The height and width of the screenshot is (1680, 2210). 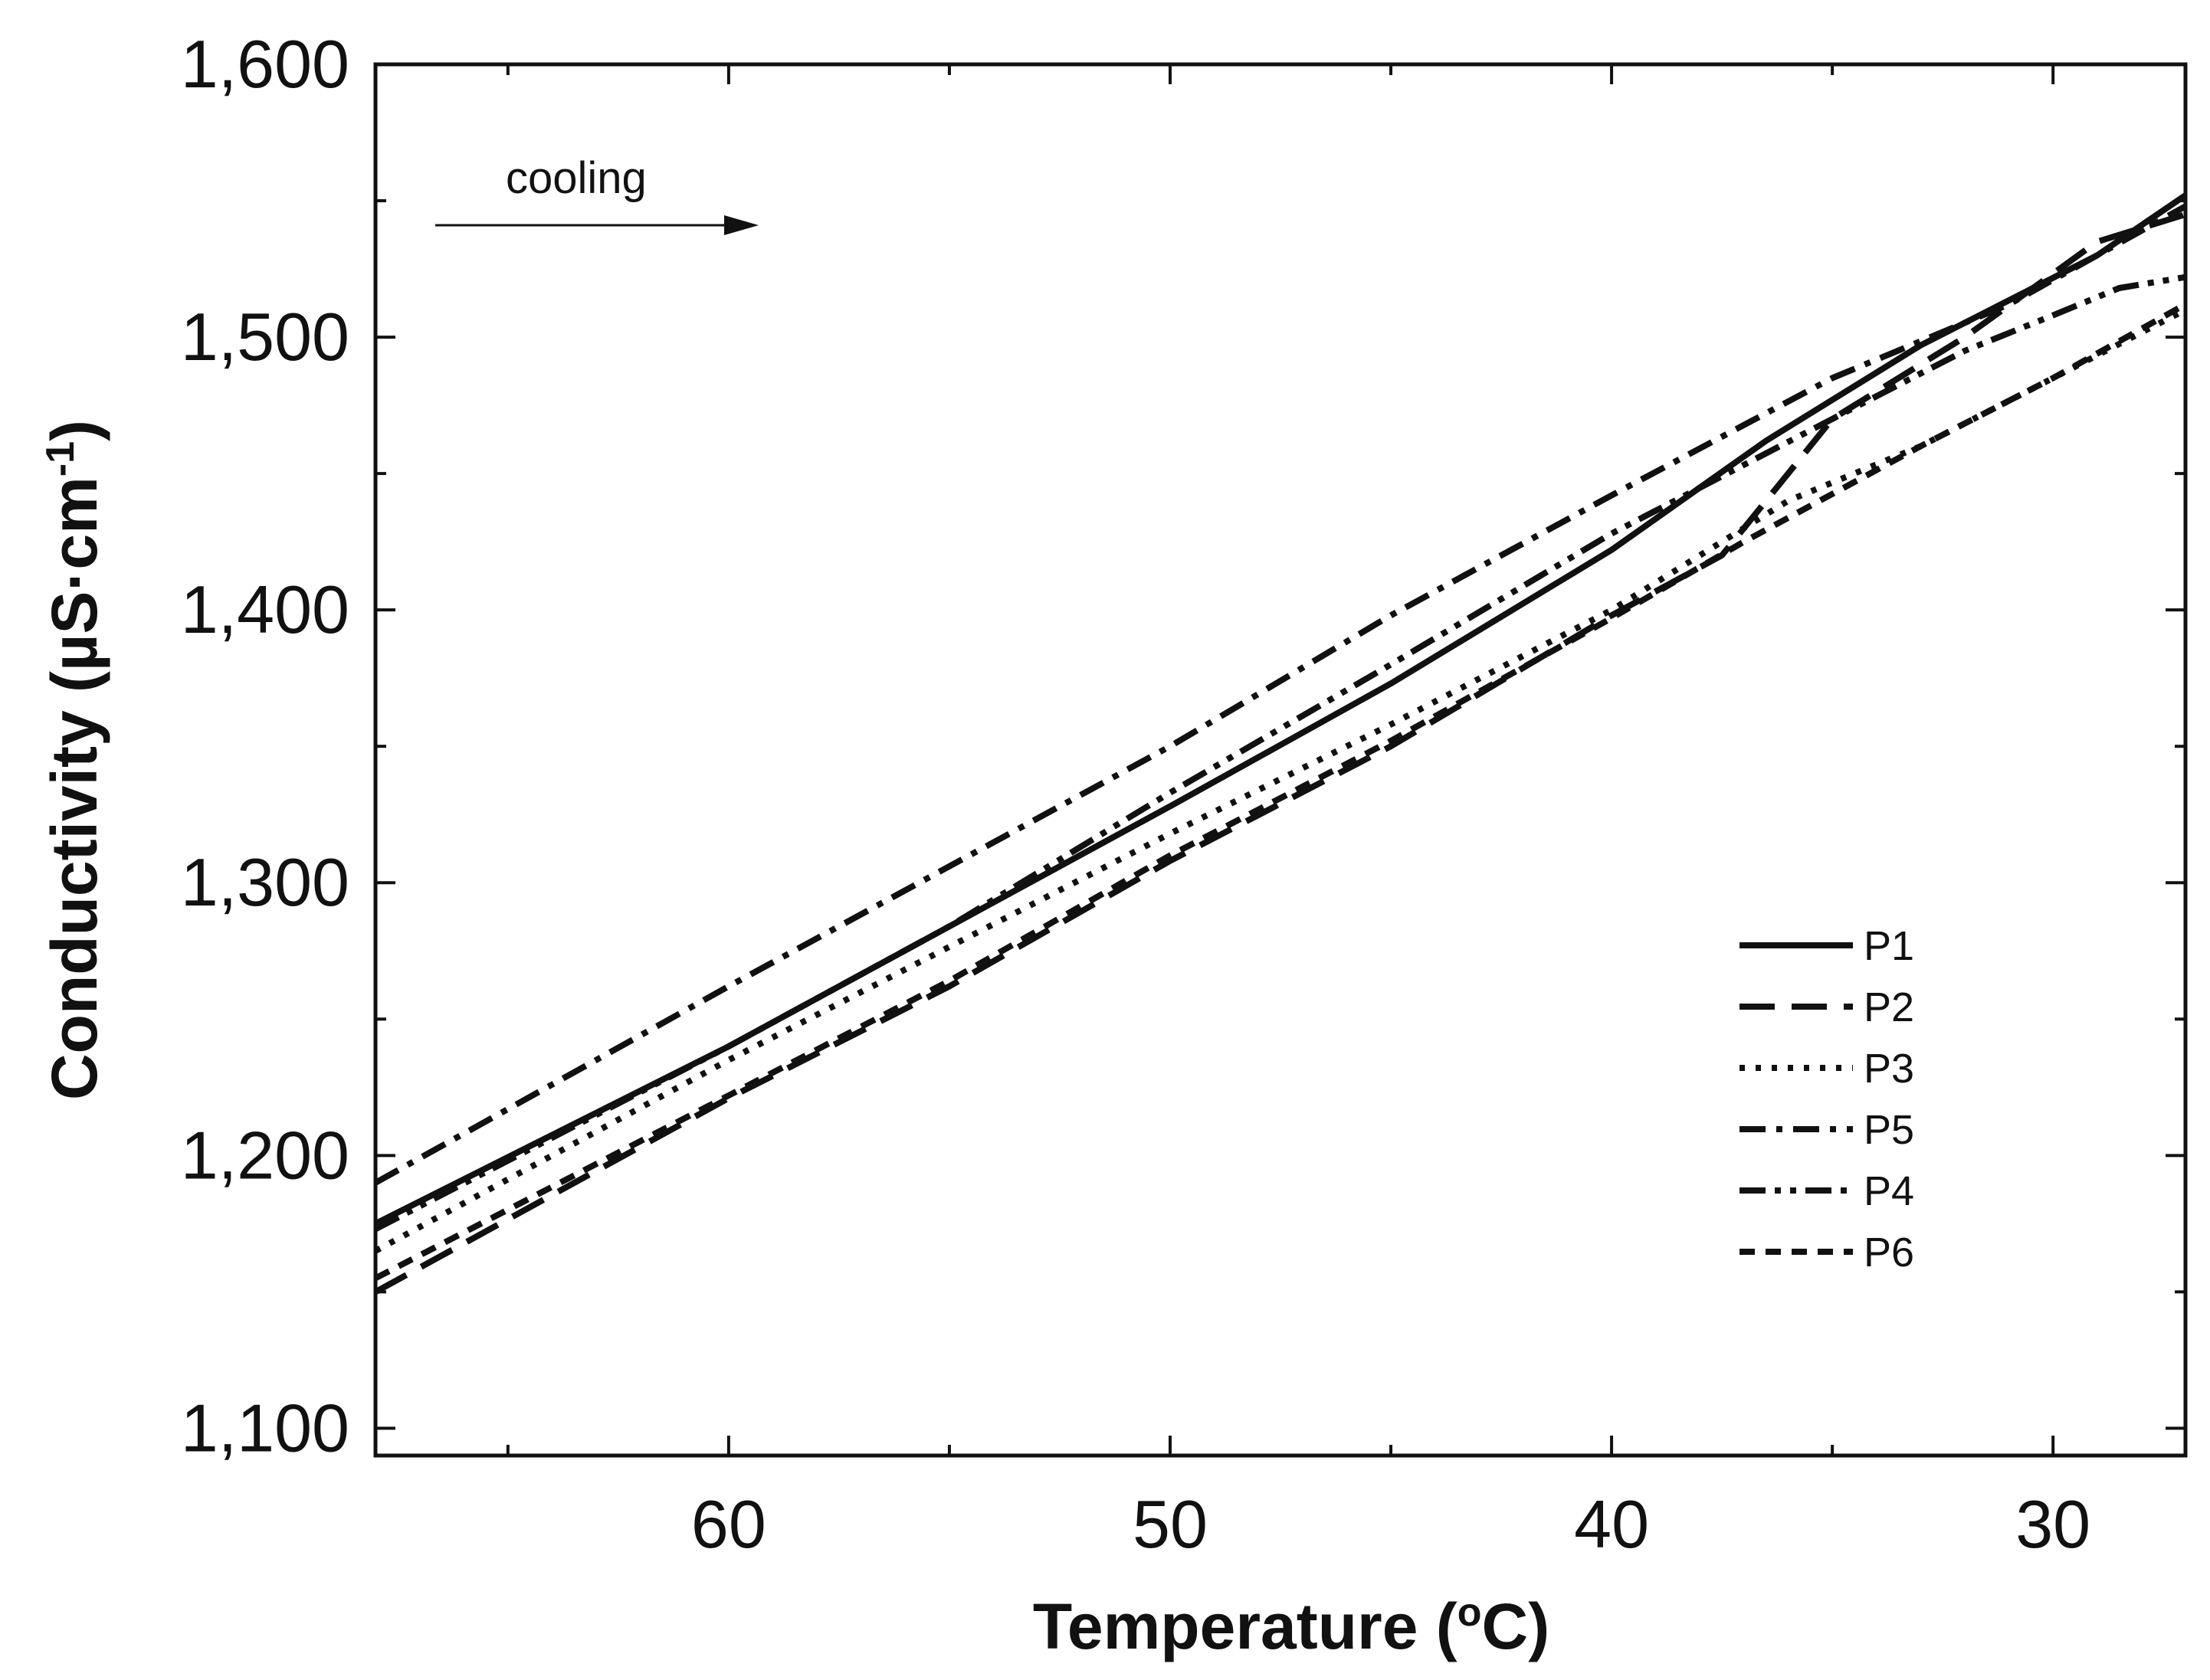 I want to click on legend-label-p3: P3, so click(x=1889, y=1069).